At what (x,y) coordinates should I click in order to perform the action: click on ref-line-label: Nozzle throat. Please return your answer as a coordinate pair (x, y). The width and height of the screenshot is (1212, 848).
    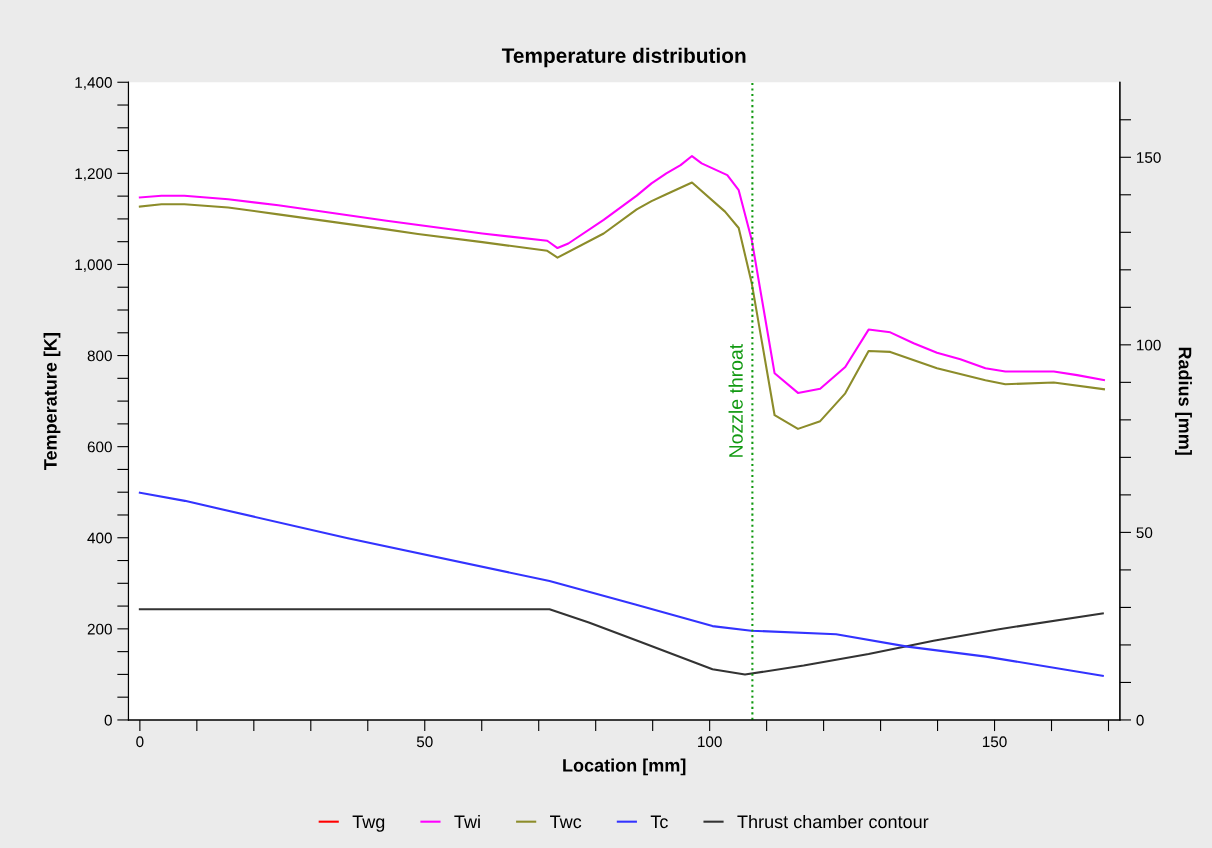
    Looking at the image, I should click on (735, 400).